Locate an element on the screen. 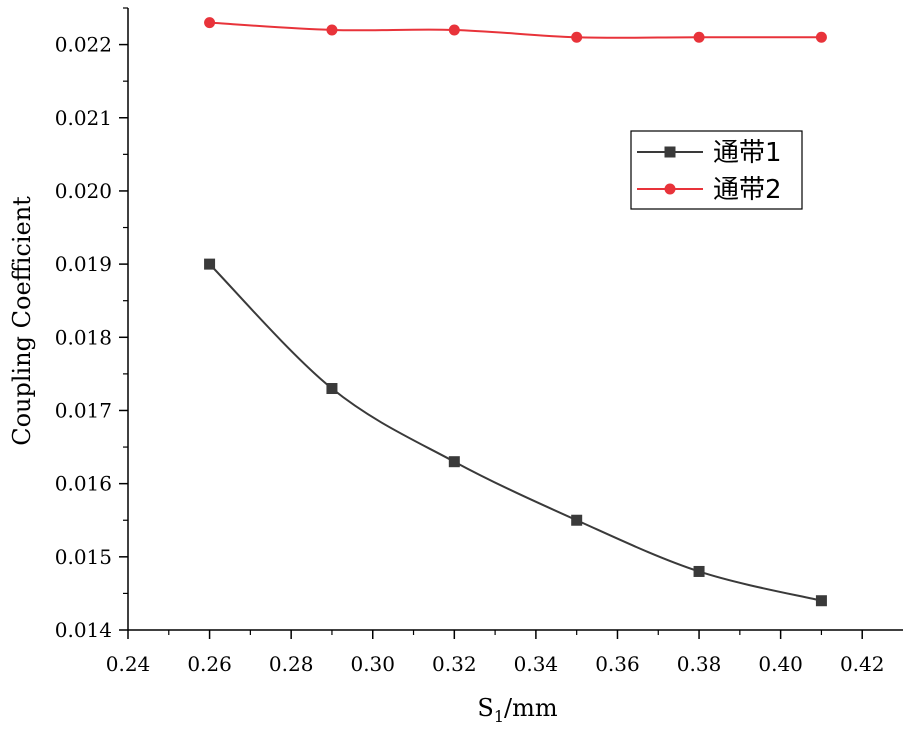  x-tick-label: 0.40 is located at coordinates (780, 664).